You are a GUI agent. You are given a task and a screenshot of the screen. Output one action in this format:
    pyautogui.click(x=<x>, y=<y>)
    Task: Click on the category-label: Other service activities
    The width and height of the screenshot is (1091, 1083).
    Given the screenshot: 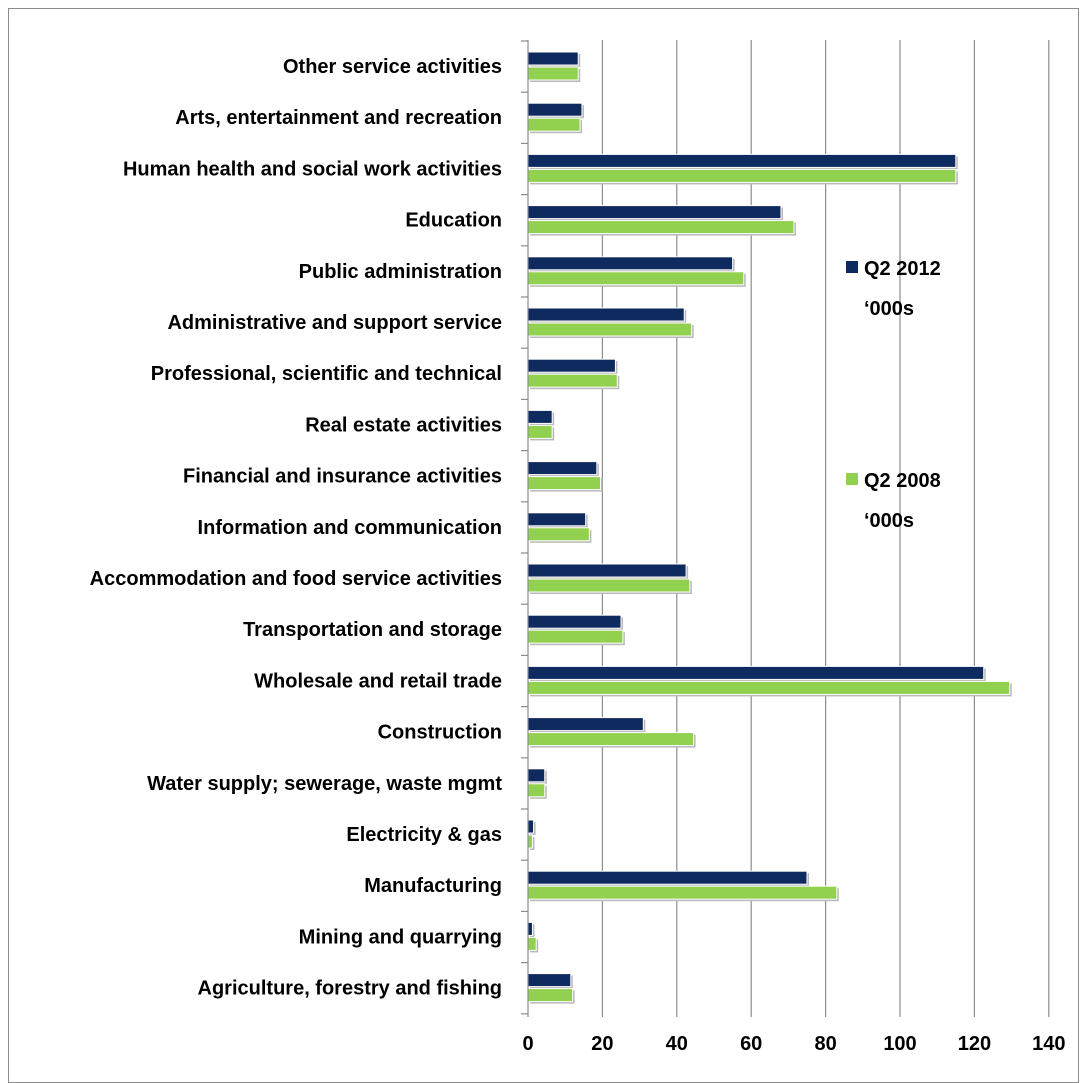 What is the action you would take?
    pyautogui.click(x=392, y=67)
    